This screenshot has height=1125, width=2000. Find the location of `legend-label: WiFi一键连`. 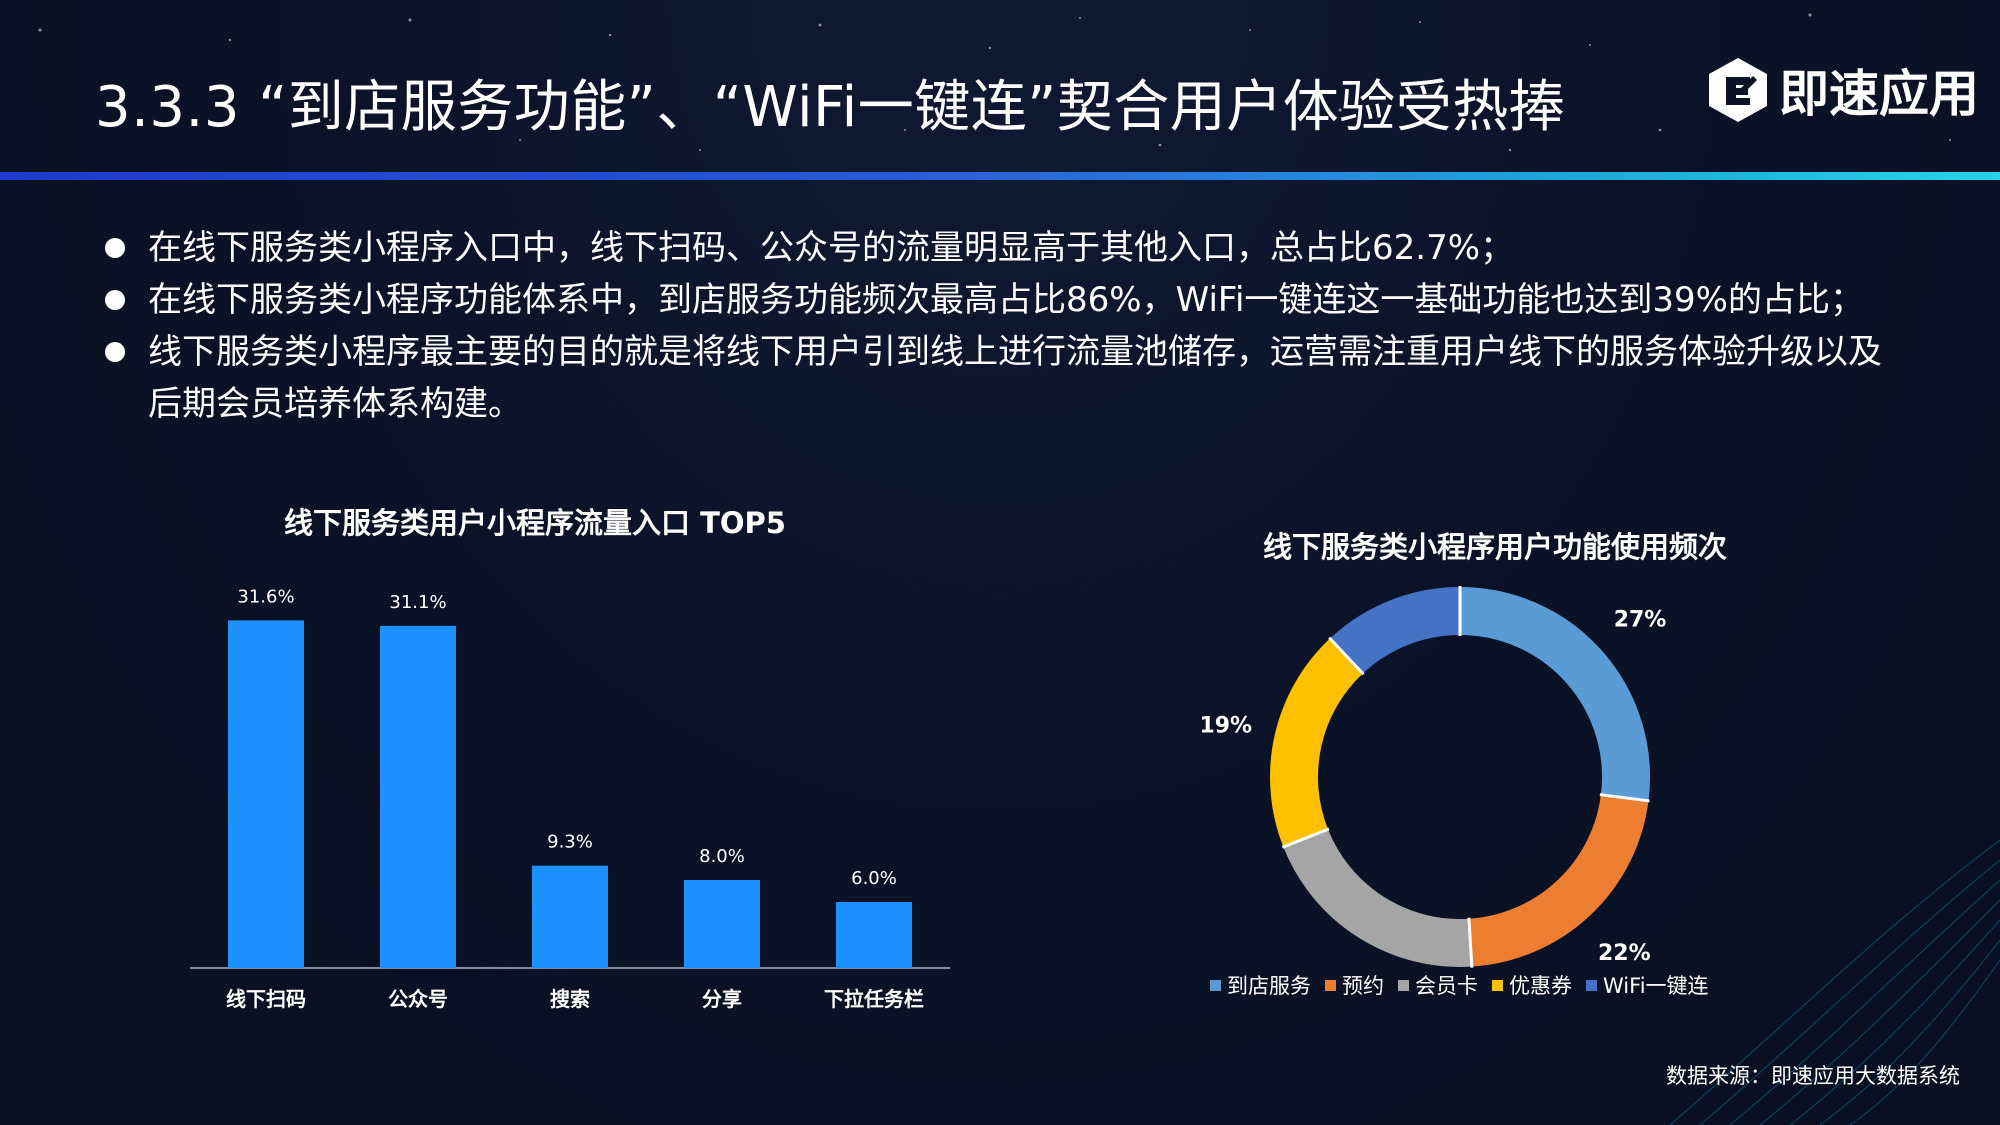

legend-label: WiFi一键连 is located at coordinates (1656, 986).